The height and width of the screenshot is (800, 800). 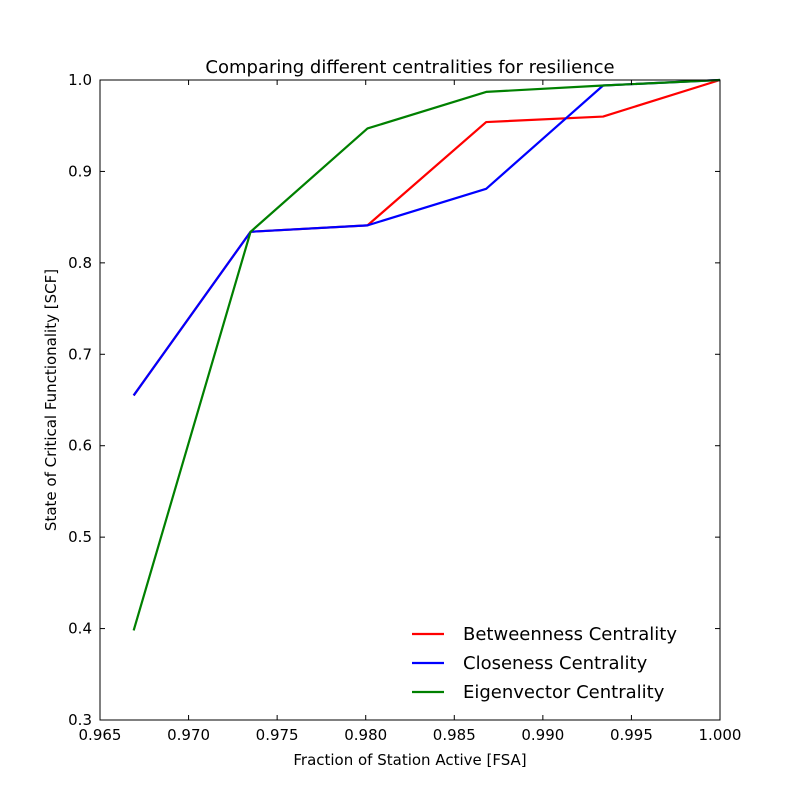 What do you see at coordinates (570, 634) in the screenshot?
I see `legend-label-betweenness-centrality: Betweenness Centrality` at bounding box center [570, 634].